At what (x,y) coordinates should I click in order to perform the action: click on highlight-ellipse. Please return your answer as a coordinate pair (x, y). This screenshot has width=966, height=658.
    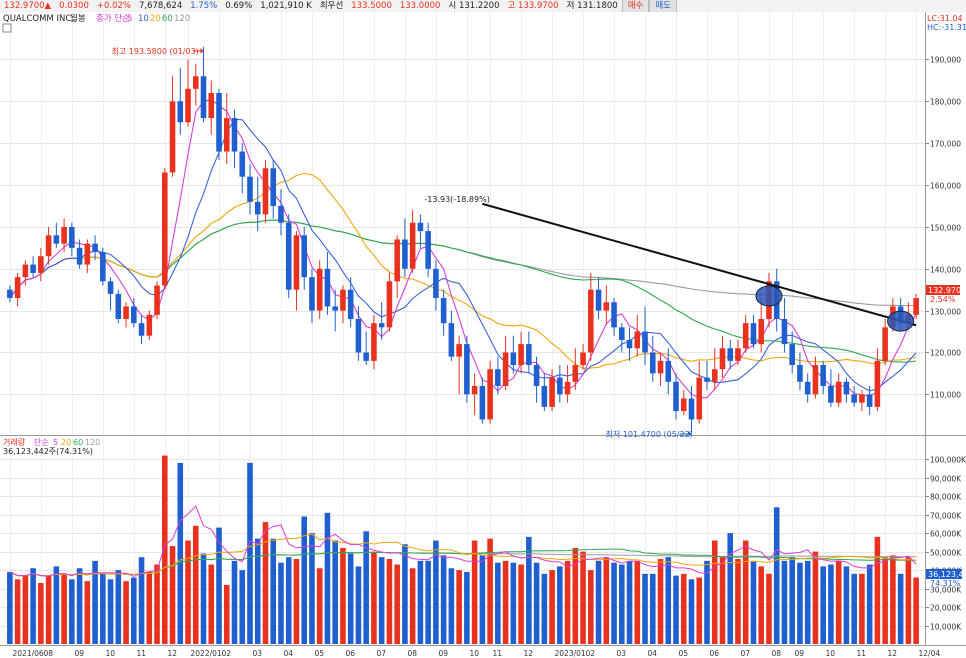
    Looking at the image, I should click on (769, 296).